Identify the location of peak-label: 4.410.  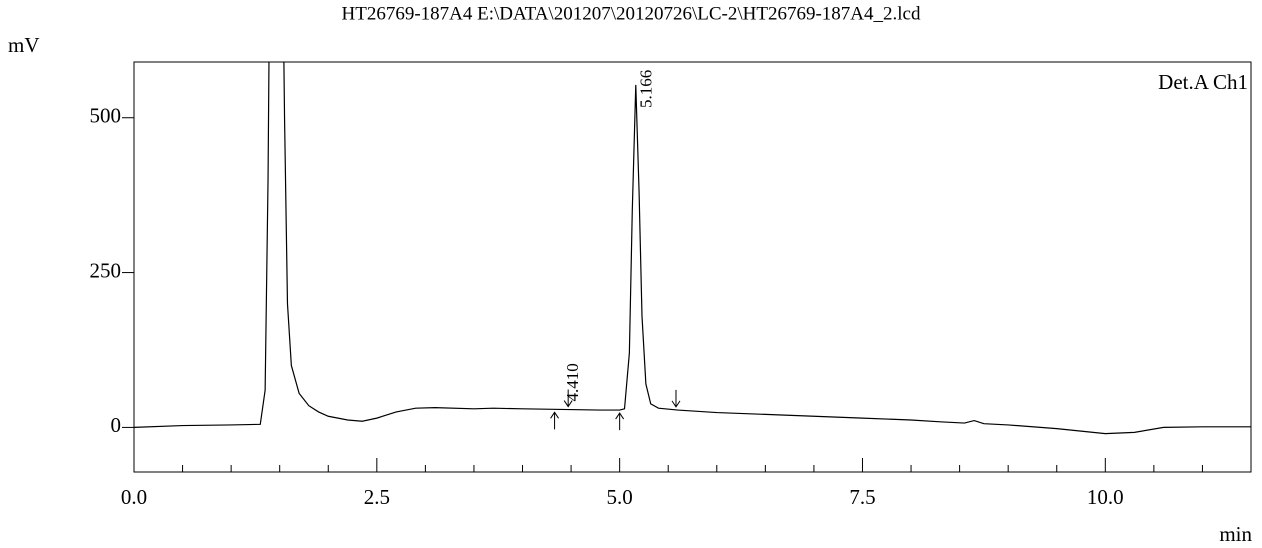
(572, 382).